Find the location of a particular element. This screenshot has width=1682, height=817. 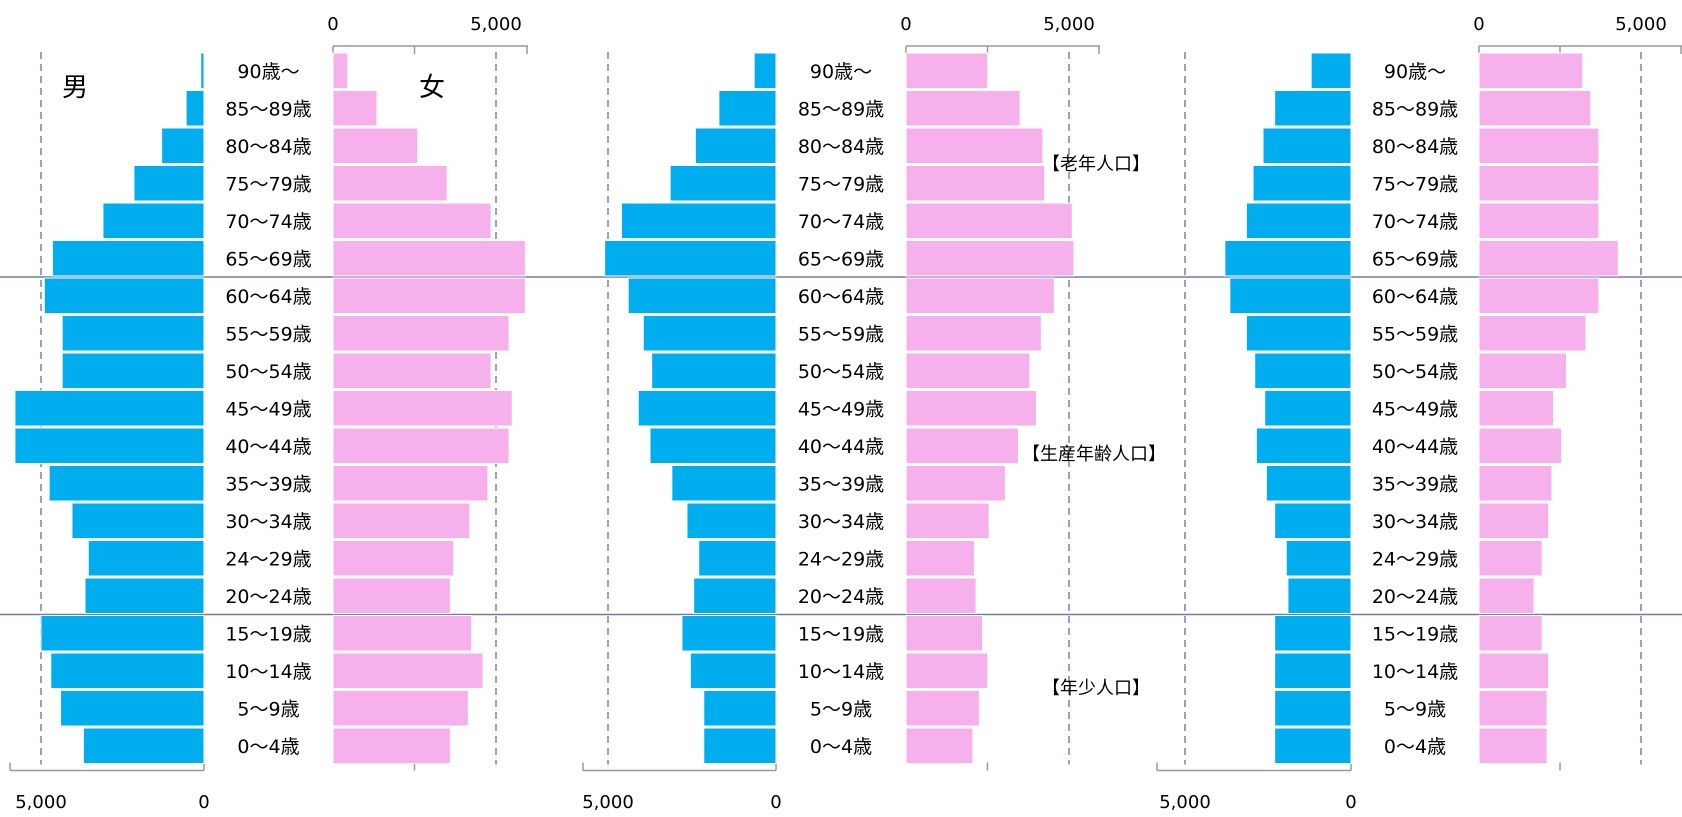

age-group-label: 80～84歳 is located at coordinates (841, 147).